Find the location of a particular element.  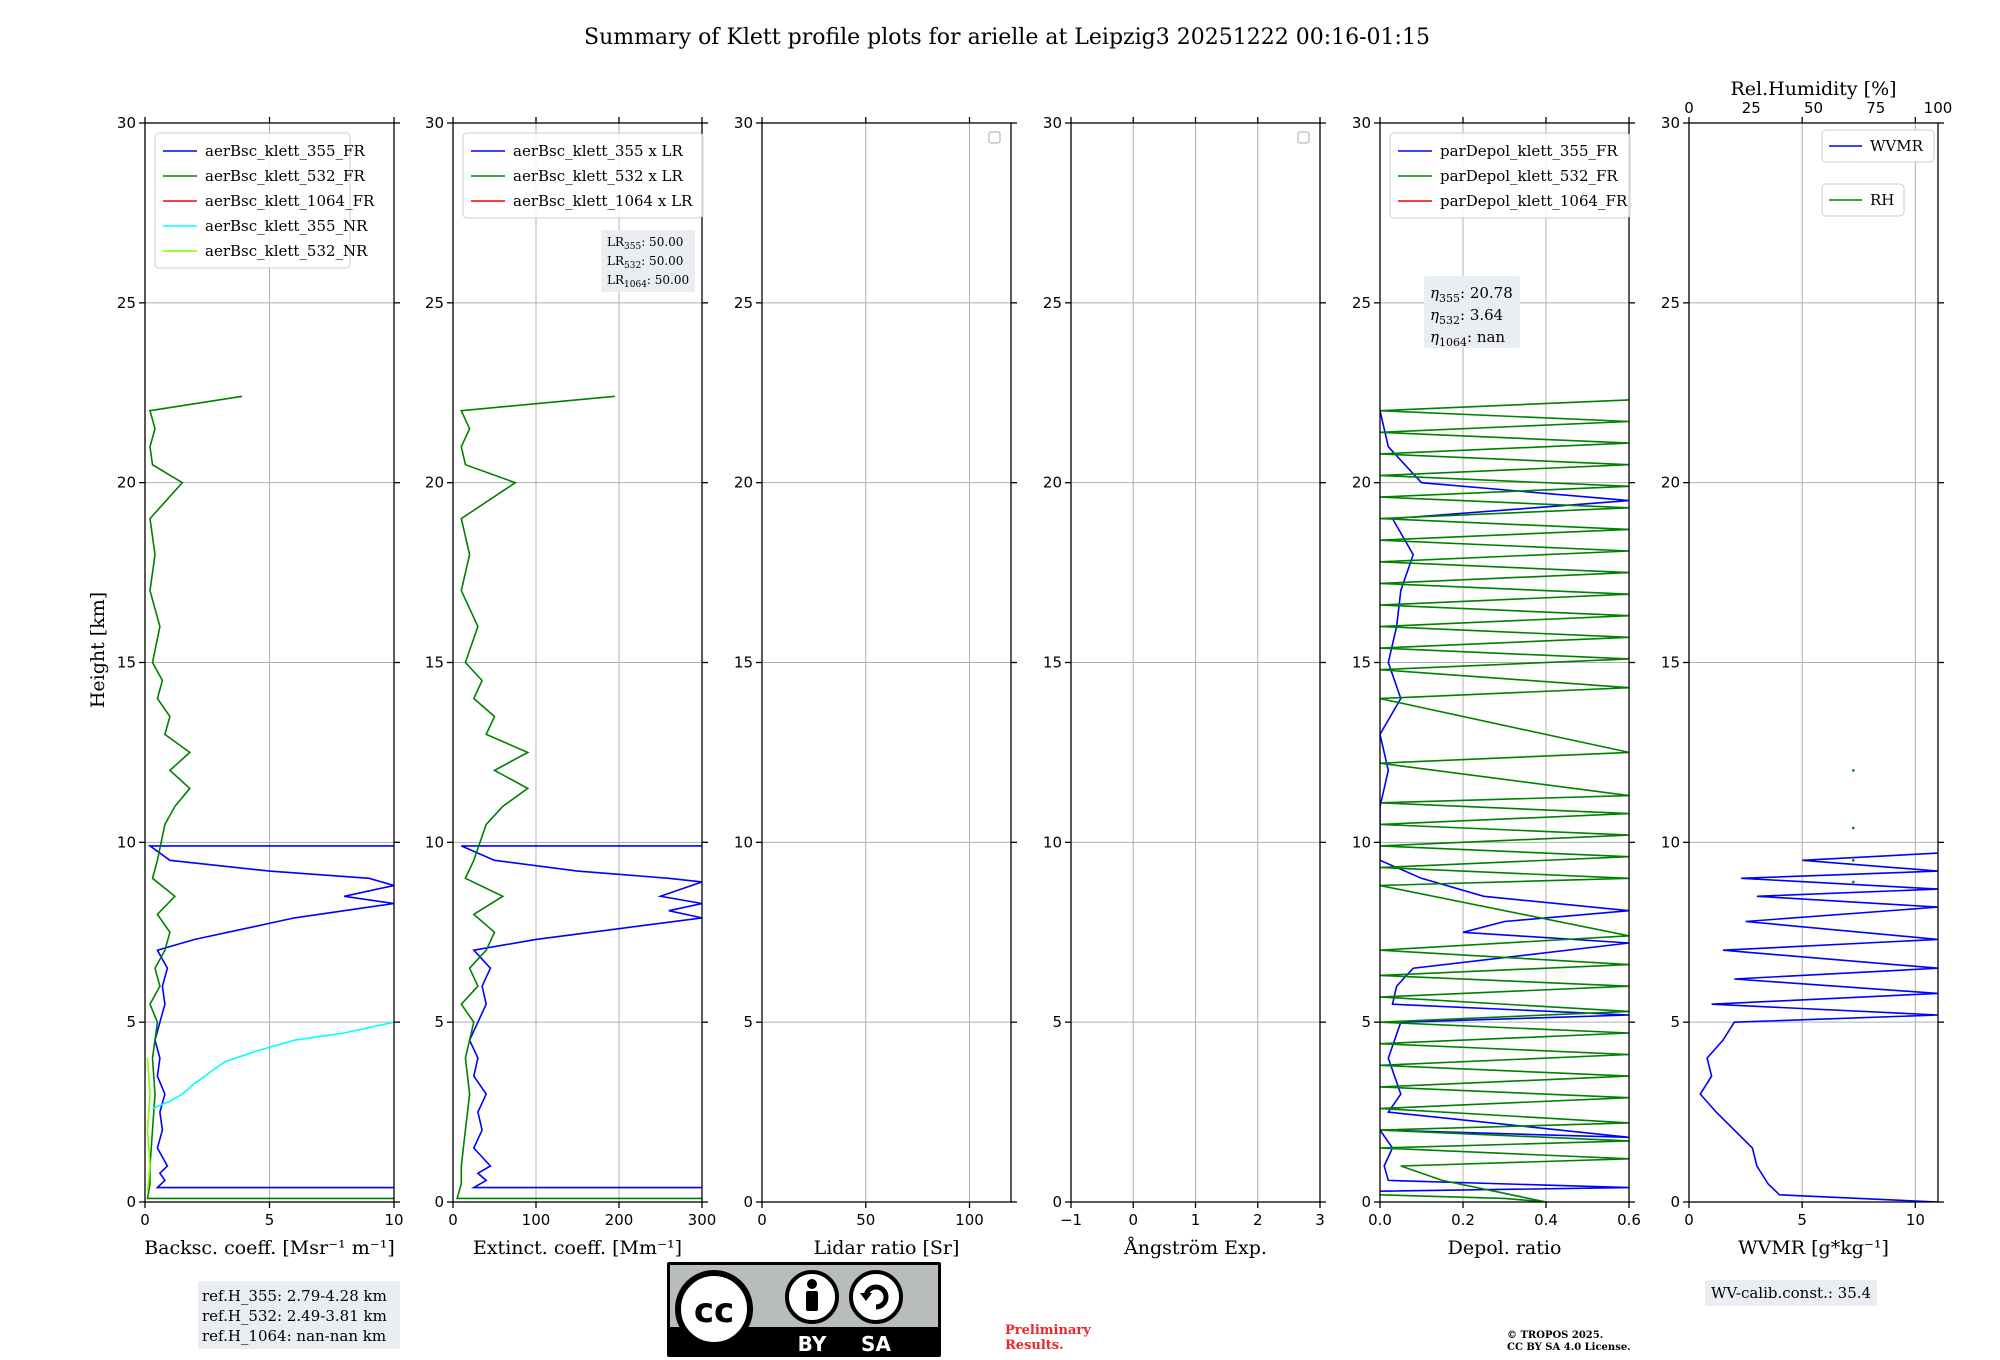

legend-entry: aerBsc_klett_1064_FR is located at coordinates (290, 201).